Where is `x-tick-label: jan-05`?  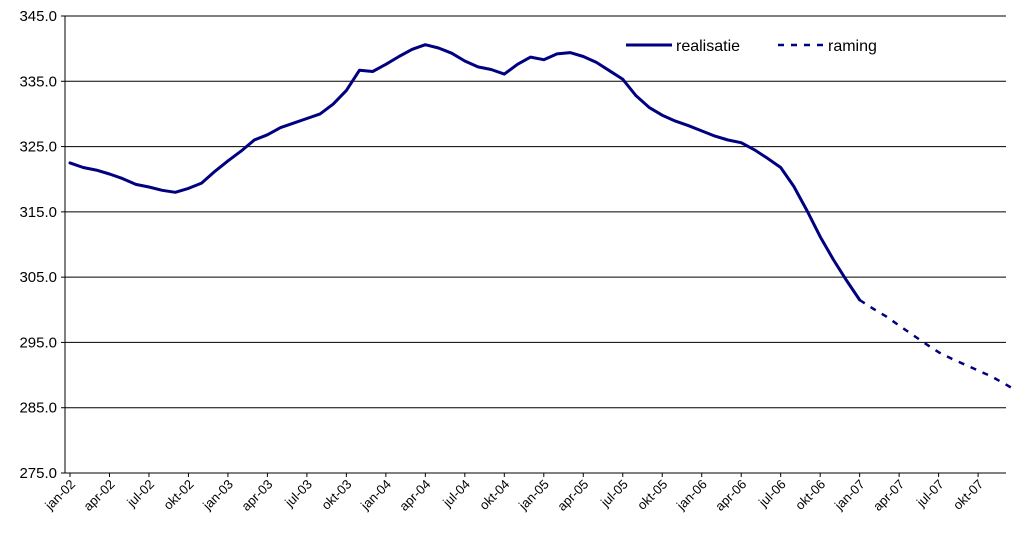 x-tick-label: jan-05 is located at coordinates (533, 495).